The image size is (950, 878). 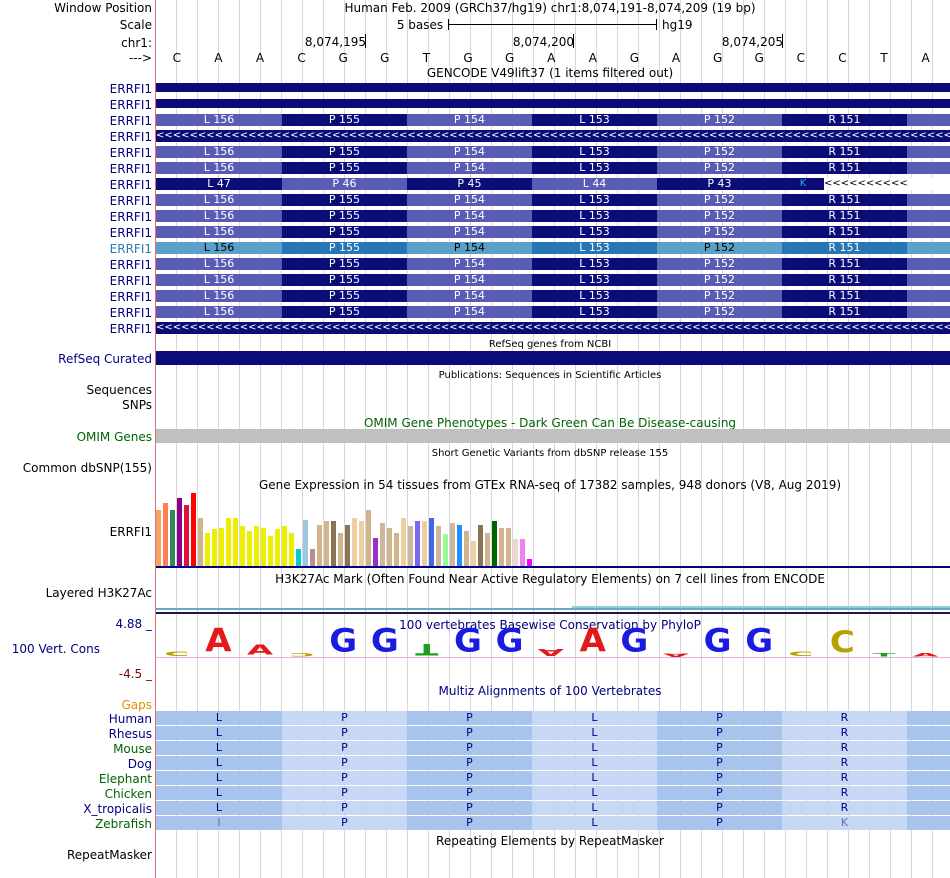 What do you see at coordinates (98, 593) in the screenshot?
I see `h3k27ac-label: Layered H3K27Ac` at bounding box center [98, 593].